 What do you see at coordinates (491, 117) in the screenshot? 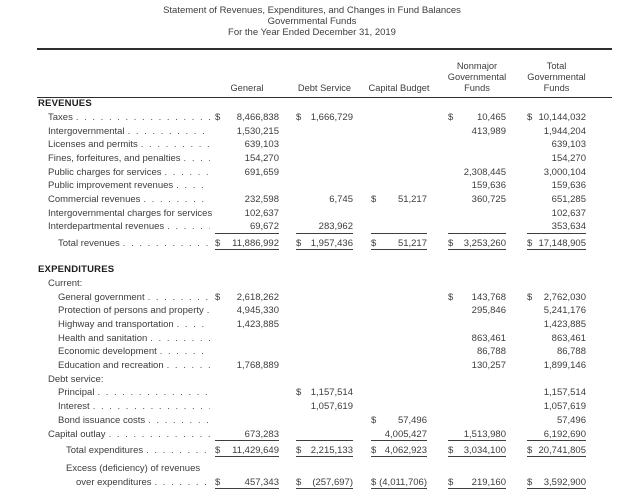
I see `amount-value: 10,465` at bounding box center [491, 117].